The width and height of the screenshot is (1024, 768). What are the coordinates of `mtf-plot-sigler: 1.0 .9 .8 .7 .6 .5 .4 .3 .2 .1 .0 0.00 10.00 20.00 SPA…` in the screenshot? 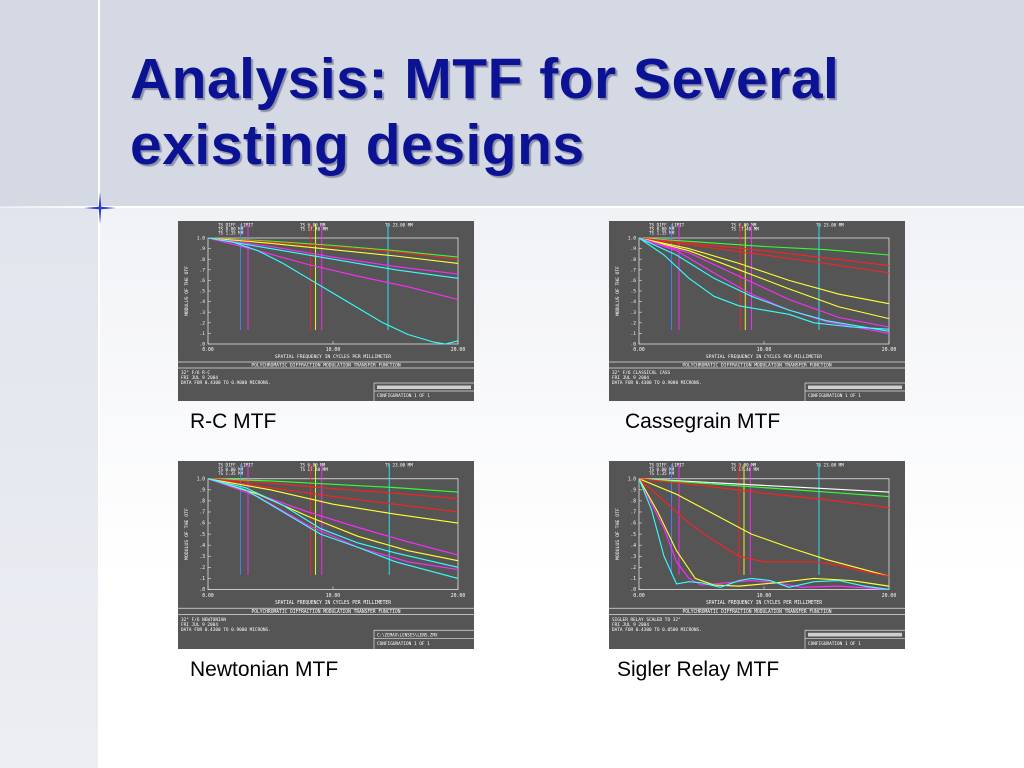 It's located at (757, 555).